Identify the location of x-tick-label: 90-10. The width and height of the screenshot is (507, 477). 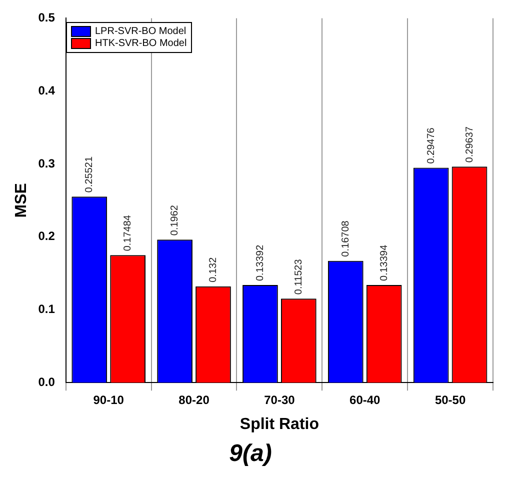
(108, 400).